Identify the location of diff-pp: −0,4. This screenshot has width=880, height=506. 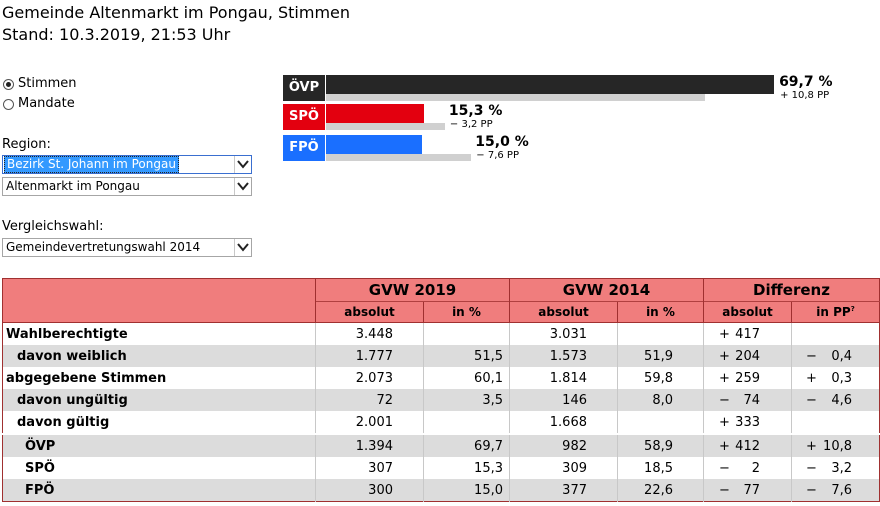
(835, 356).